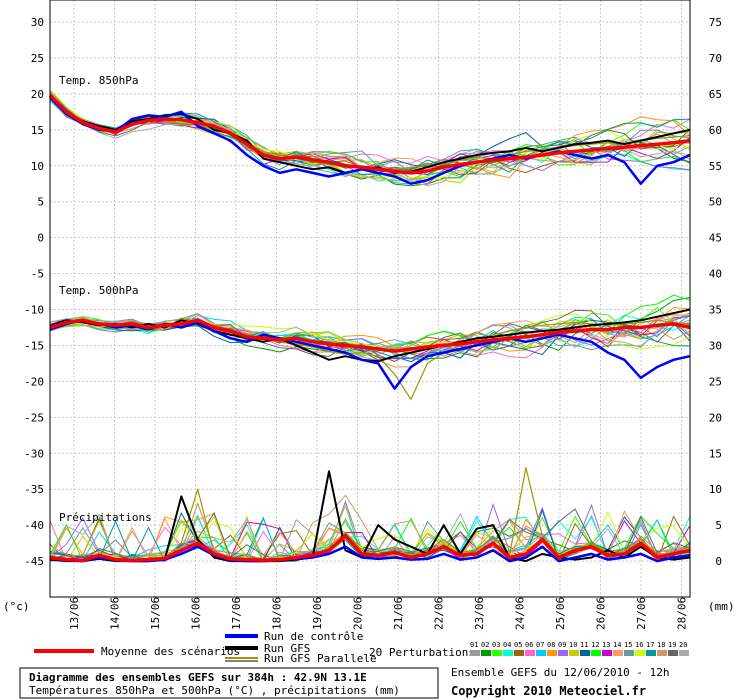  I want to click on x-tick-label: 16/06, so click(196, 613).